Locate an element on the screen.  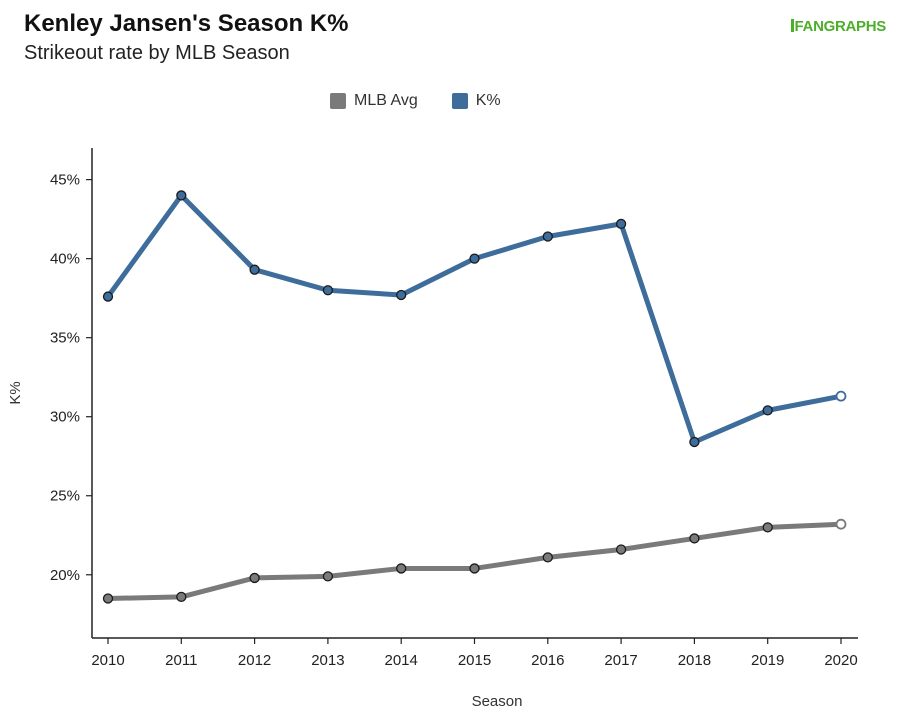
x-tick-label: 2017 is located at coordinates (620, 660).